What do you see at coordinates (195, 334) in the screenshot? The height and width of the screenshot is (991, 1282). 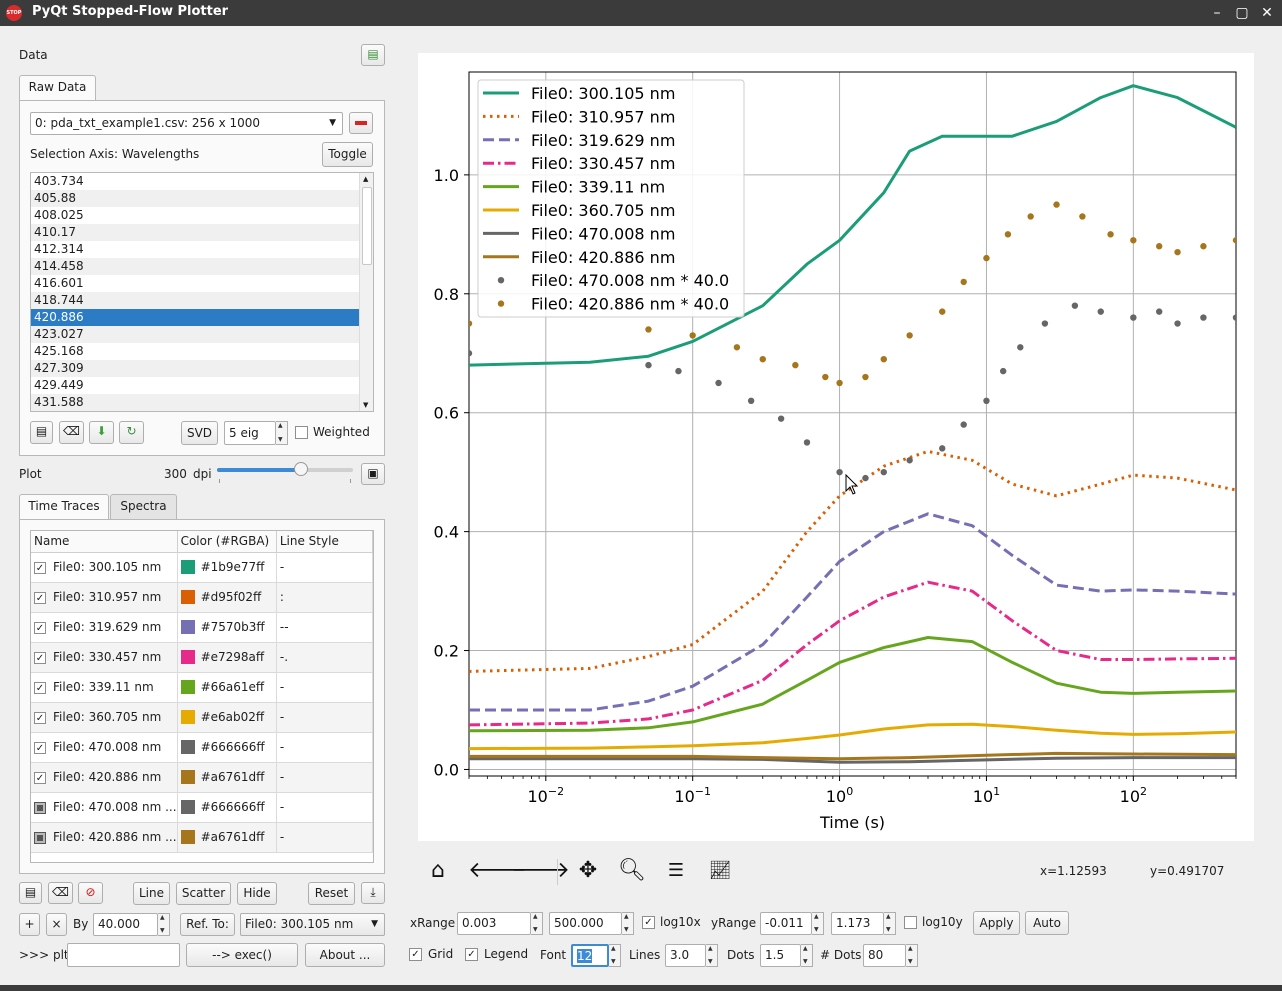 I see `wavelength-item: 423.027` at bounding box center [195, 334].